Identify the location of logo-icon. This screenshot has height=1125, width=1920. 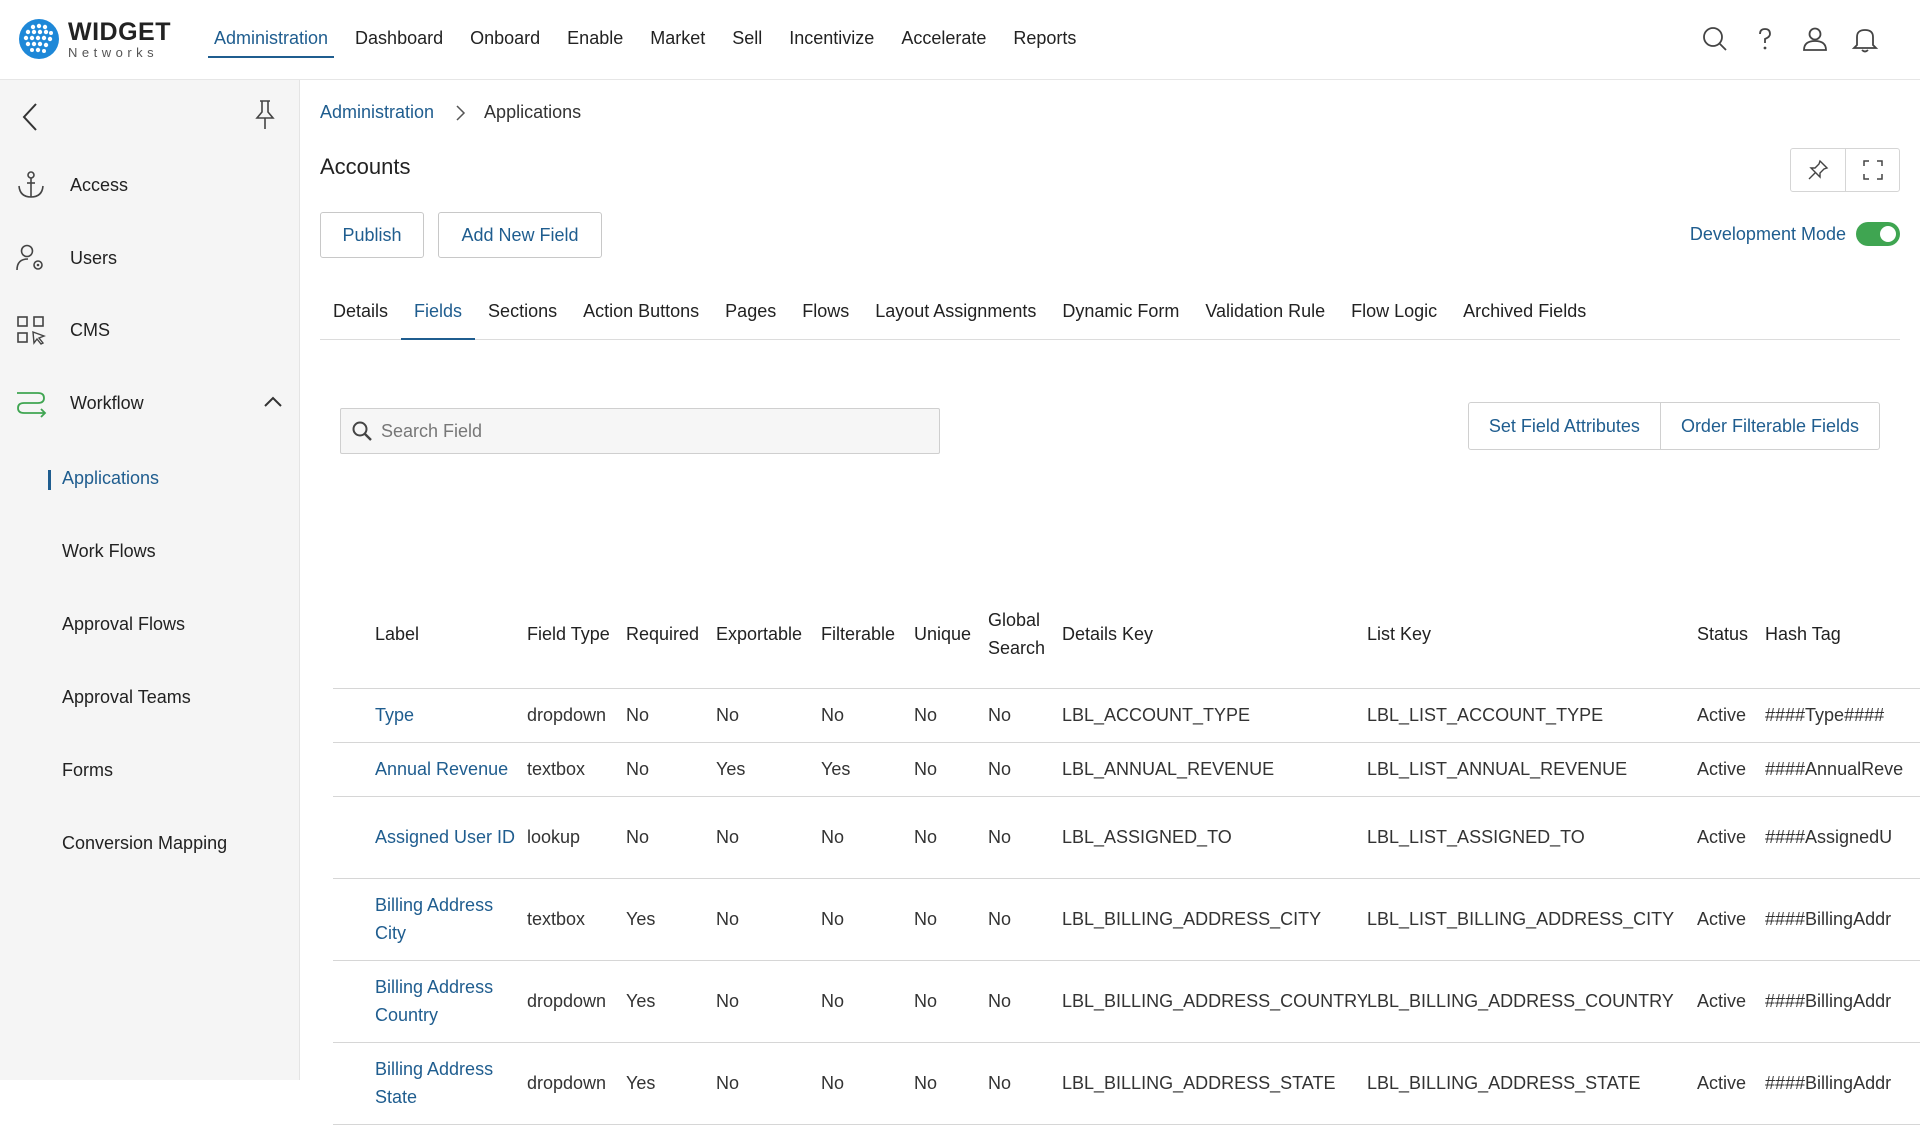
(39, 39).